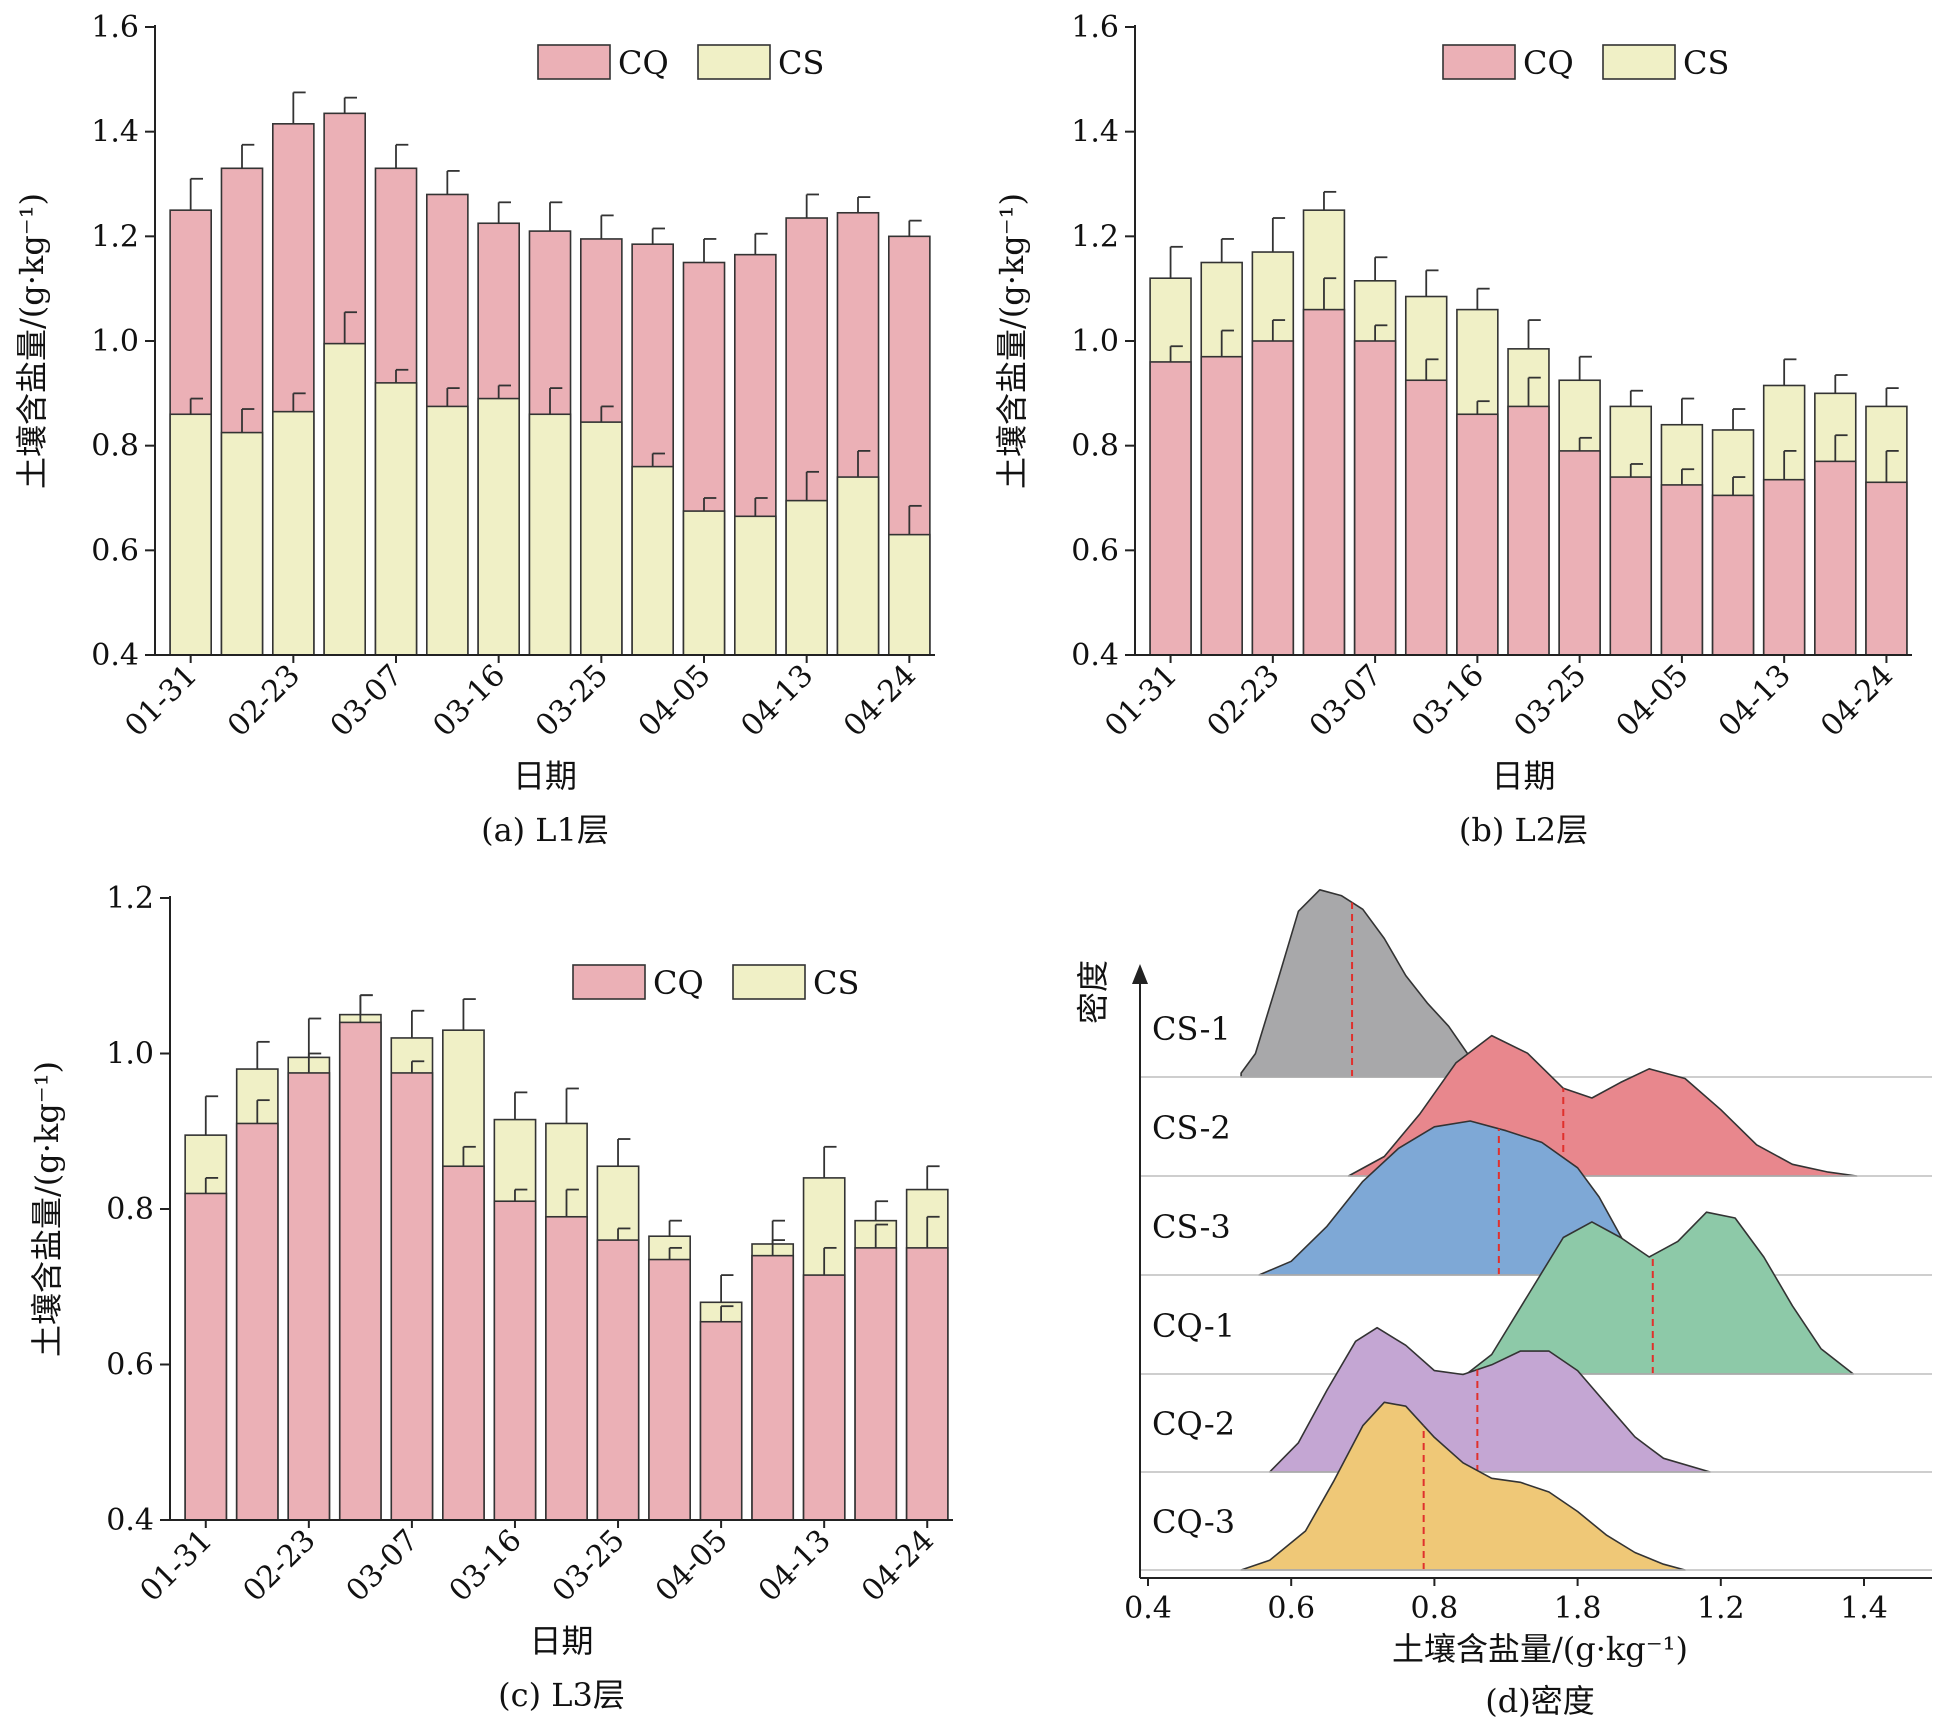 Image resolution: width=1937 pixels, height=1736 pixels. Describe the element at coordinates (1523, 830) in the screenshot. I see `panel-caption: (b) L2层` at that location.